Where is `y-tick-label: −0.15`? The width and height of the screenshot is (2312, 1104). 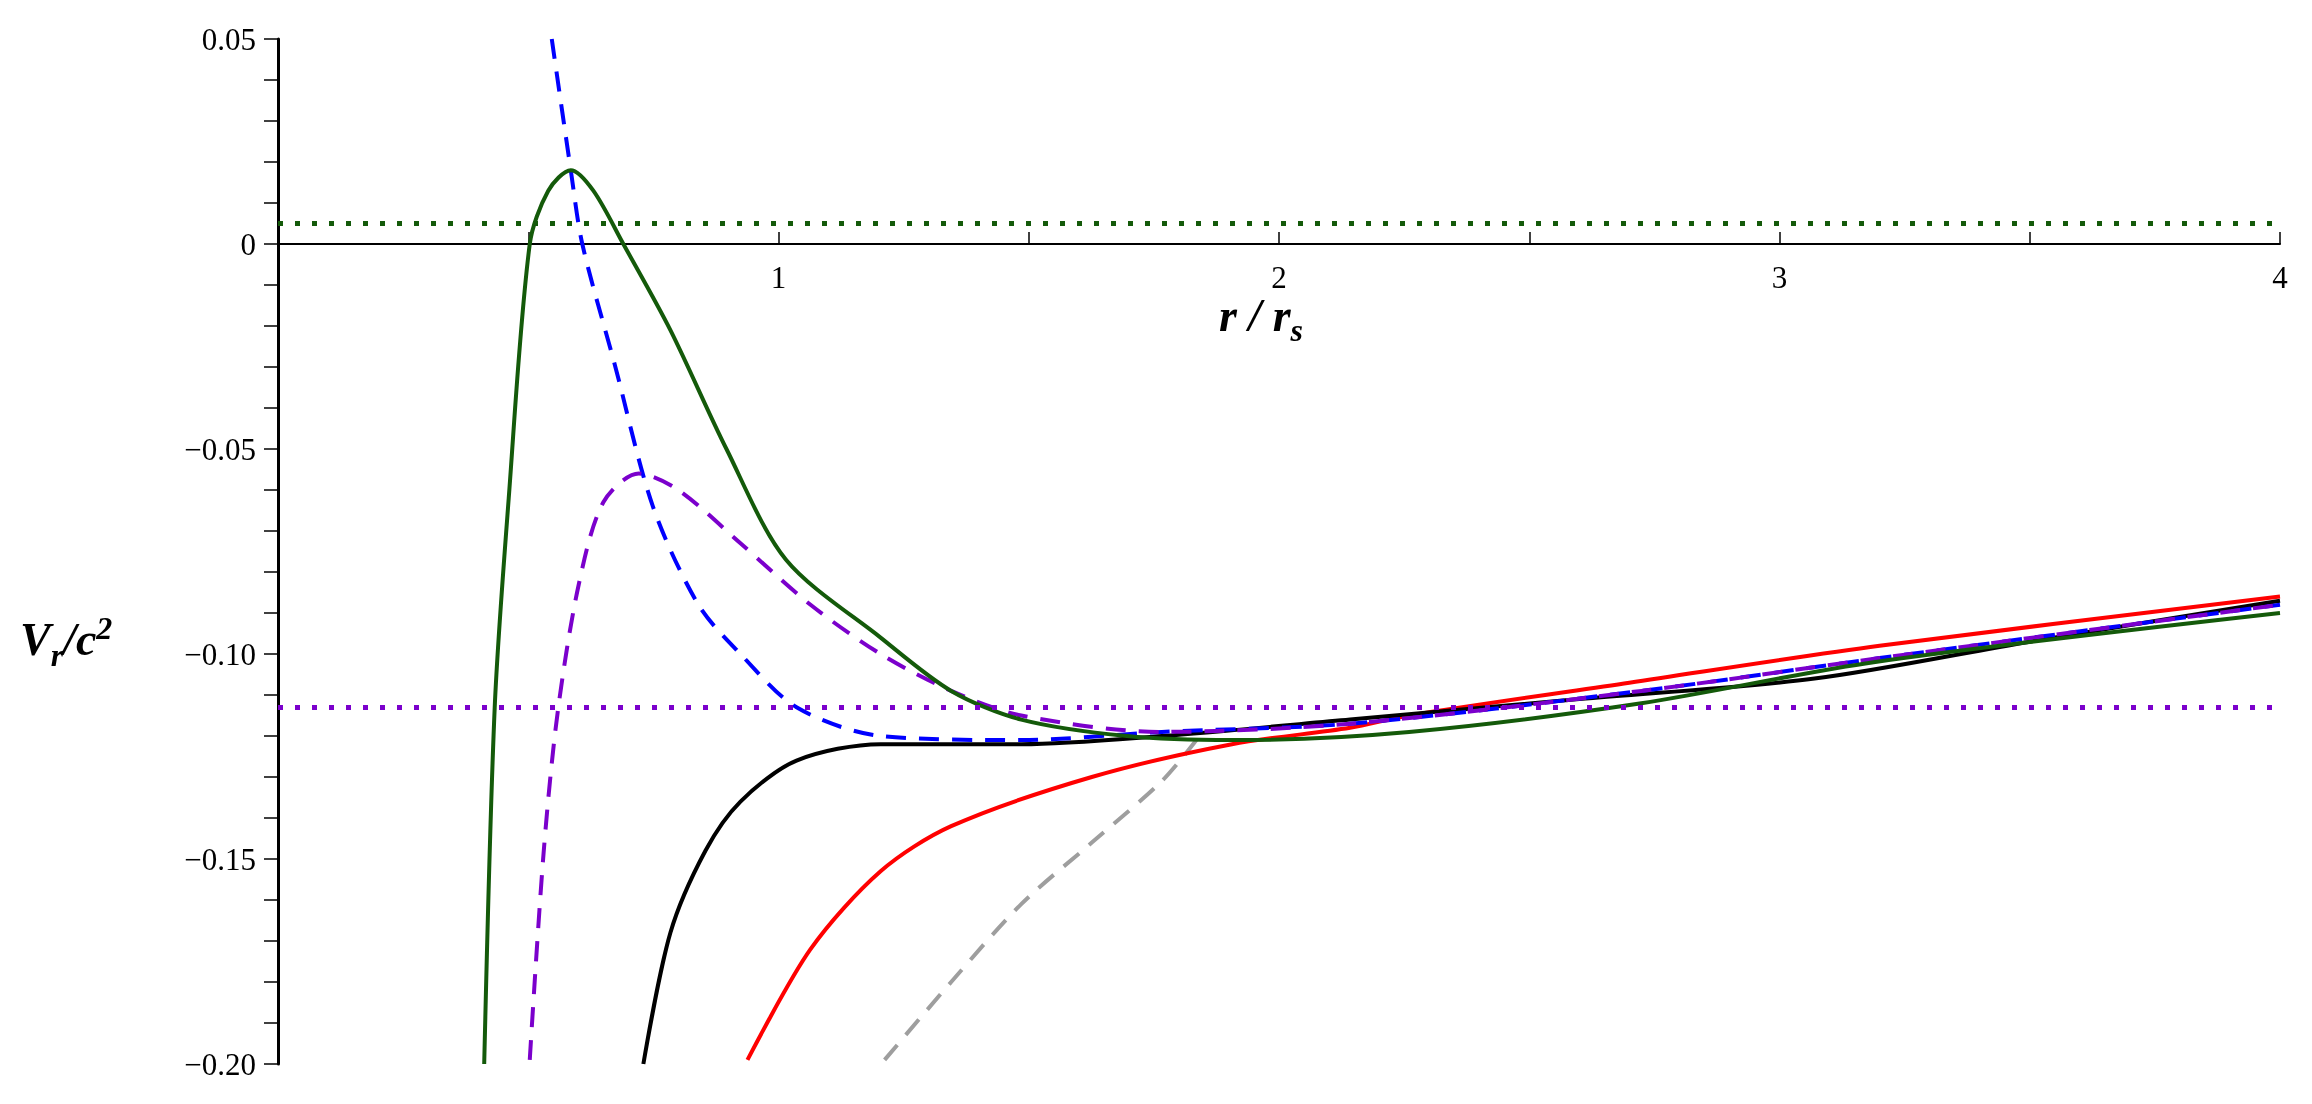 y-tick-label: −0.15 is located at coordinates (220, 859).